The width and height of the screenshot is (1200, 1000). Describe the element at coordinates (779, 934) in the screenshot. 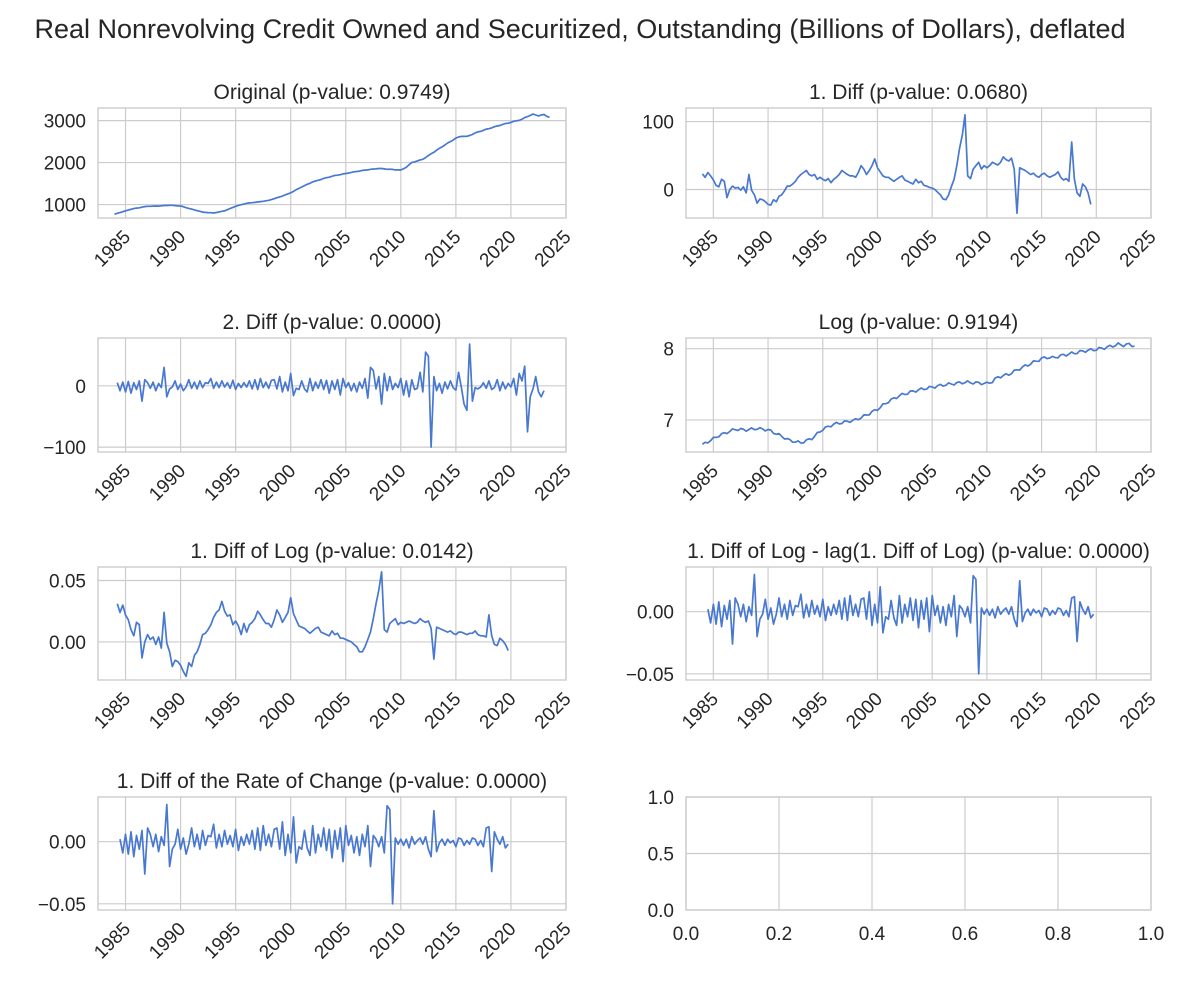

I see `x-tick-label: 0.2` at that location.